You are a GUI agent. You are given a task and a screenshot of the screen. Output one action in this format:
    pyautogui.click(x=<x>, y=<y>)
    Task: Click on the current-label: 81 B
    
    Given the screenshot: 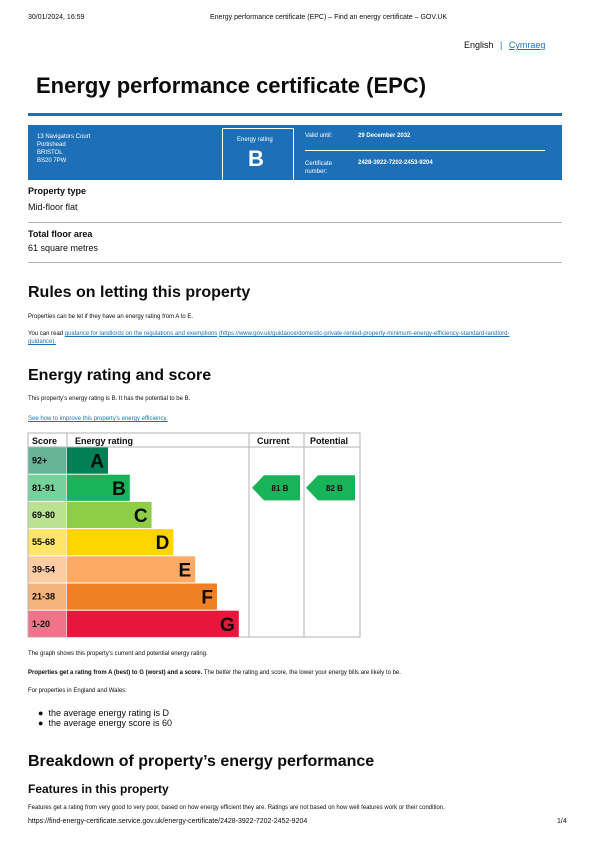 What is the action you would take?
    pyautogui.click(x=280, y=488)
    